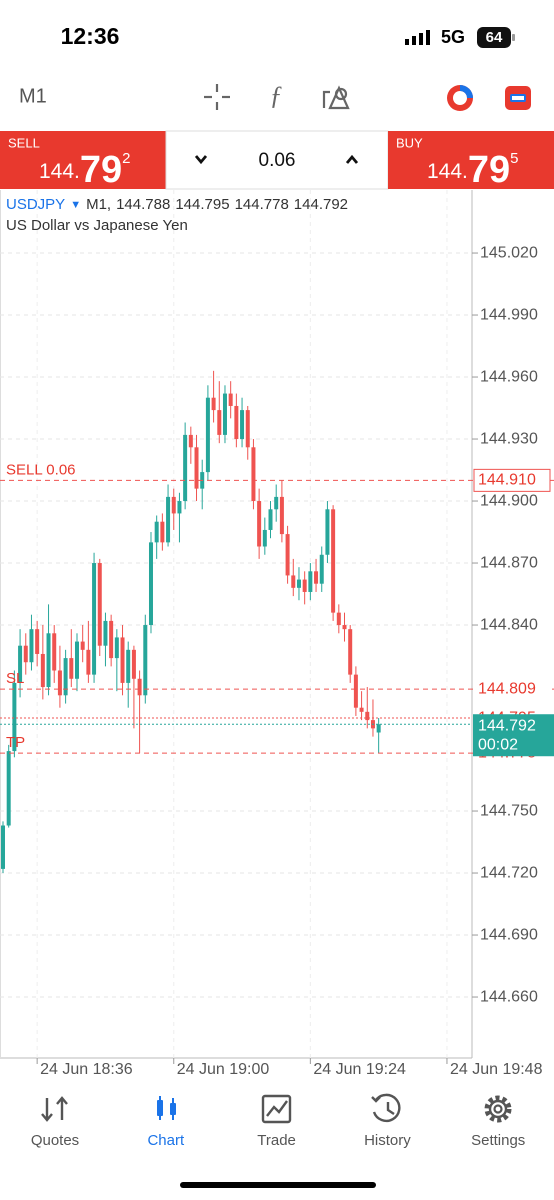  I want to click on header-open: 144.788, so click(143, 204).